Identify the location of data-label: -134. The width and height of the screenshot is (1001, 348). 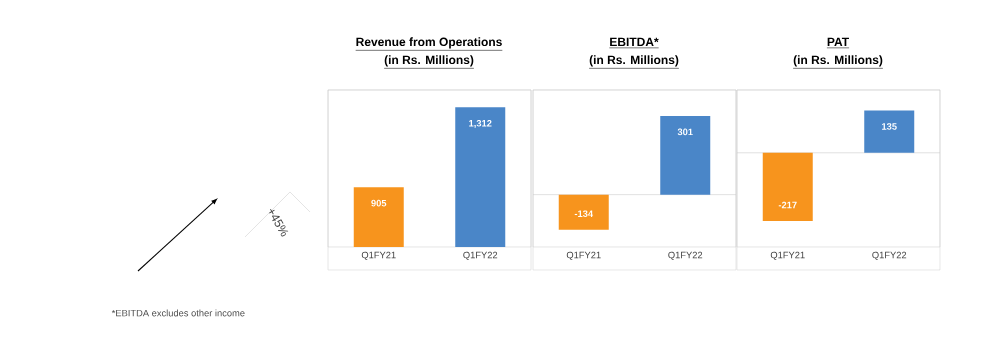
(584, 214).